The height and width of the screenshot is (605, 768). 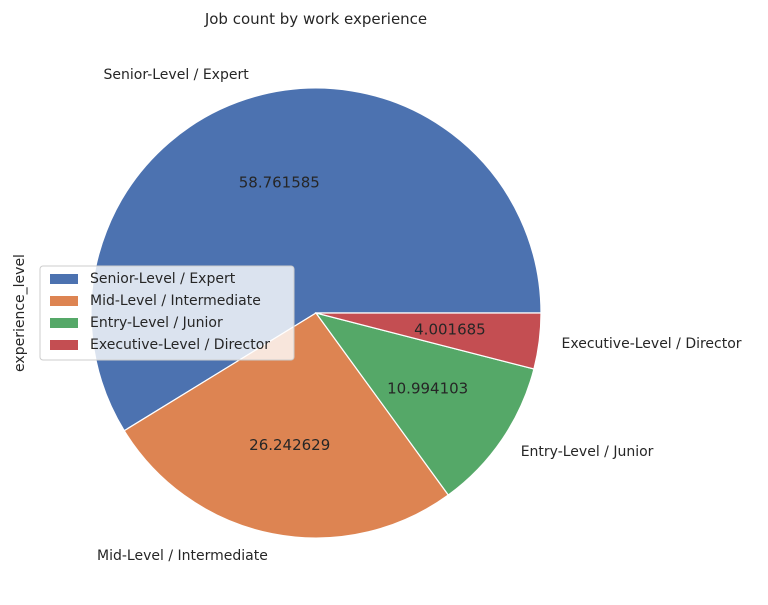 What do you see at coordinates (156, 323) in the screenshot?
I see `legend-label-entry-level-junior: Entry-Level / Junior` at bounding box center [156, 323].